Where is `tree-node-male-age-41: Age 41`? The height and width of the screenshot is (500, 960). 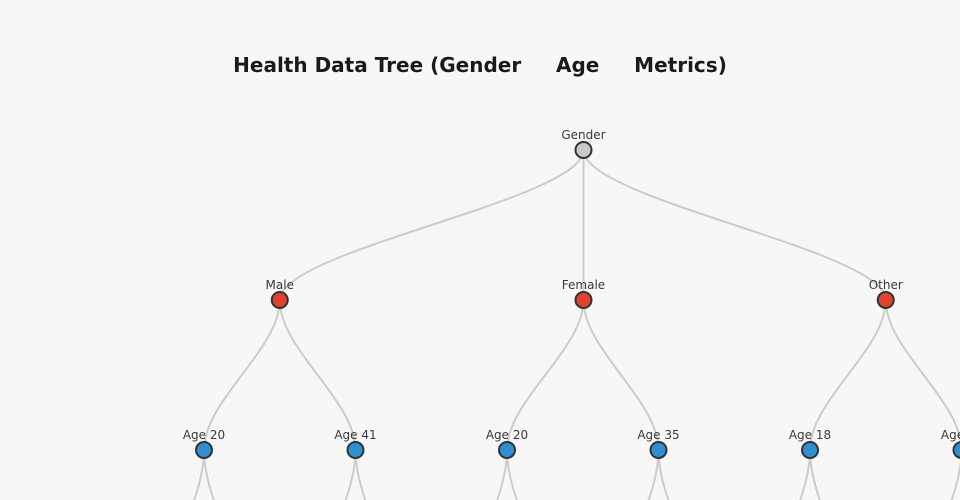 tree-node-male-age-41: Age 41 is located at coordinates (355, 443).